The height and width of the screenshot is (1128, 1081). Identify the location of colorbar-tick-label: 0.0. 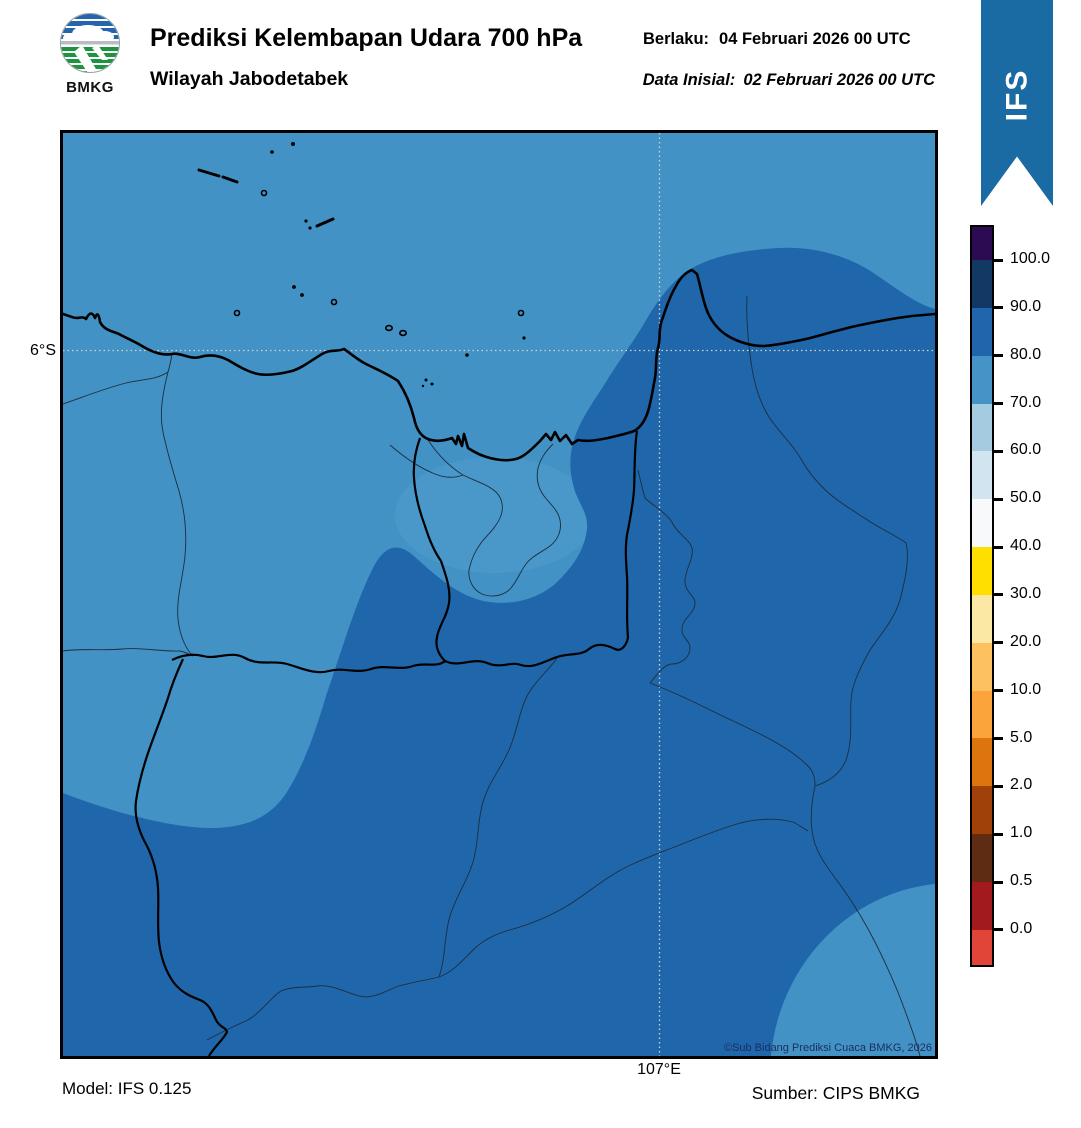
(1021, 928).